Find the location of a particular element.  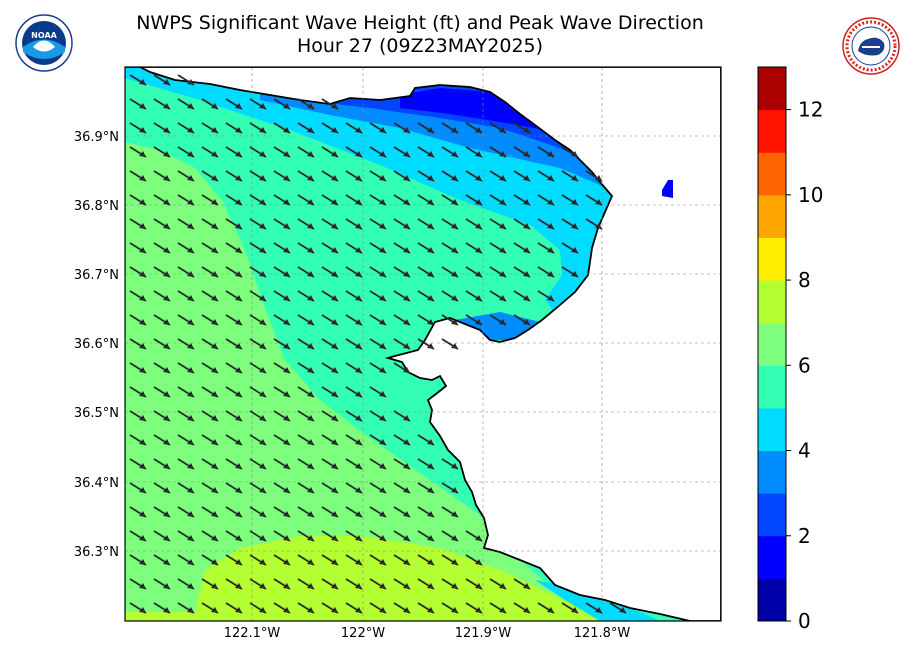

longitude-labels: 122.1°W 122°W 121.9°W 121.8°W is located at coordinates (427, 633).